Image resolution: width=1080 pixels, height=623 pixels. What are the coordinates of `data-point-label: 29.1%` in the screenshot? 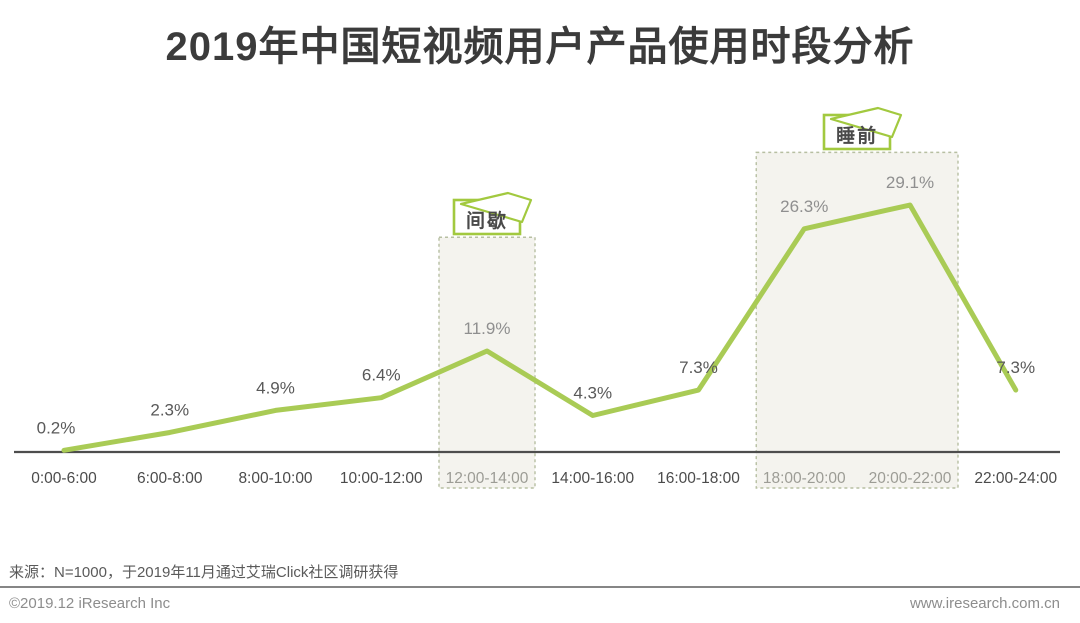 It's located at (910, 182).